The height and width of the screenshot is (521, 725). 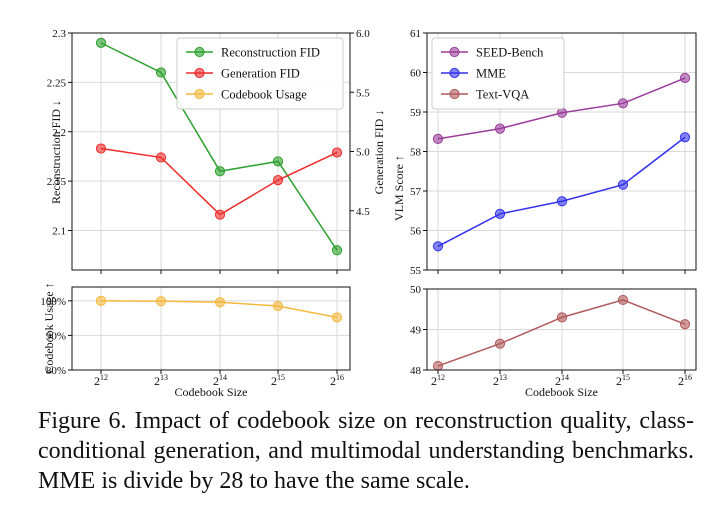 What do you see at coordinates (59, 232) in the screenshot?
I see `left_top-ytick-label-0: 2.1` at bounding box center [59, 232].